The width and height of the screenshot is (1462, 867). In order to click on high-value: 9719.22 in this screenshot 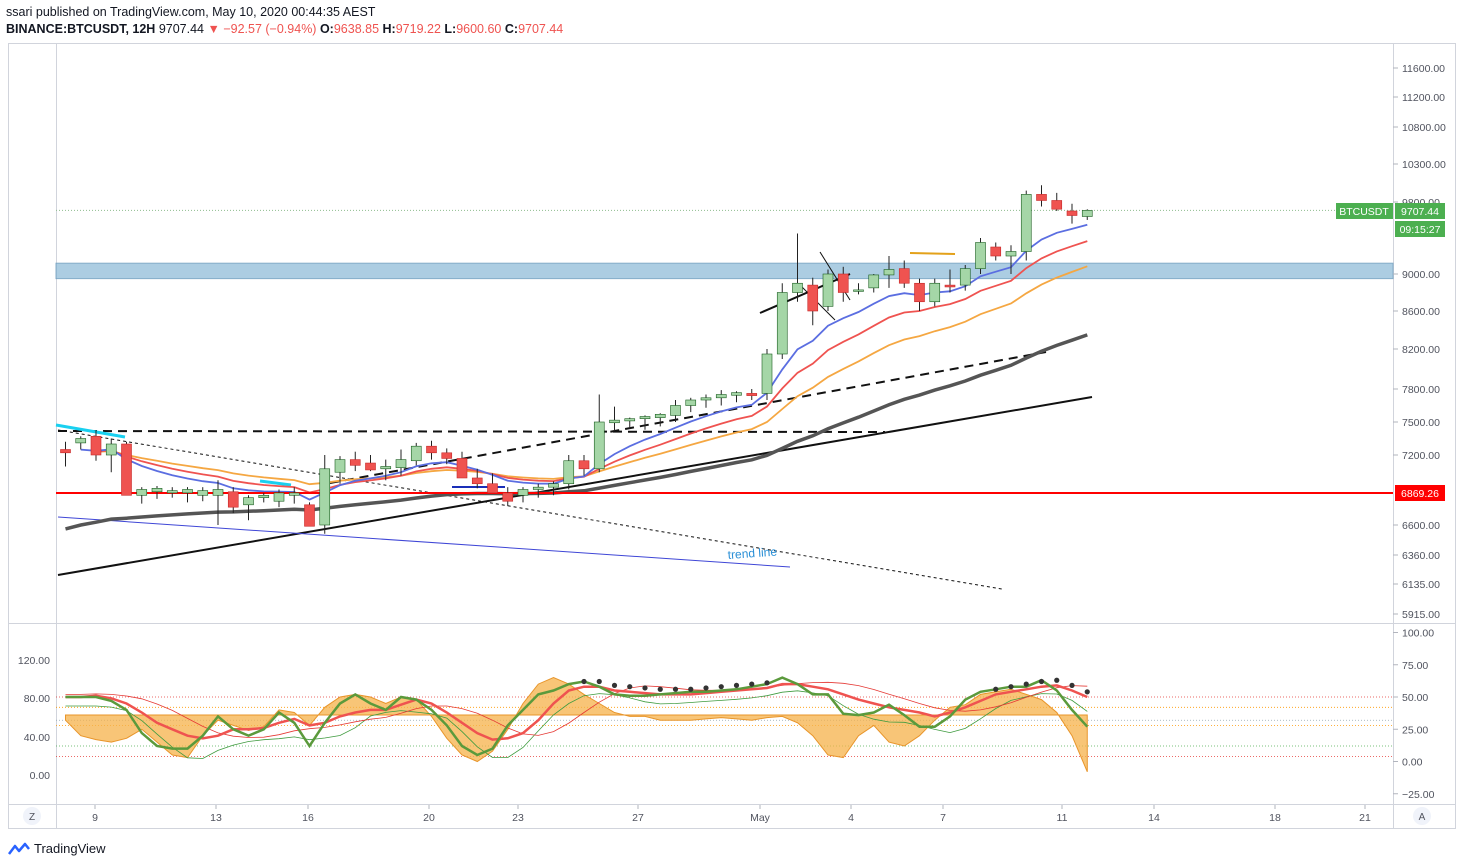, I will do `click(418, 29)`.